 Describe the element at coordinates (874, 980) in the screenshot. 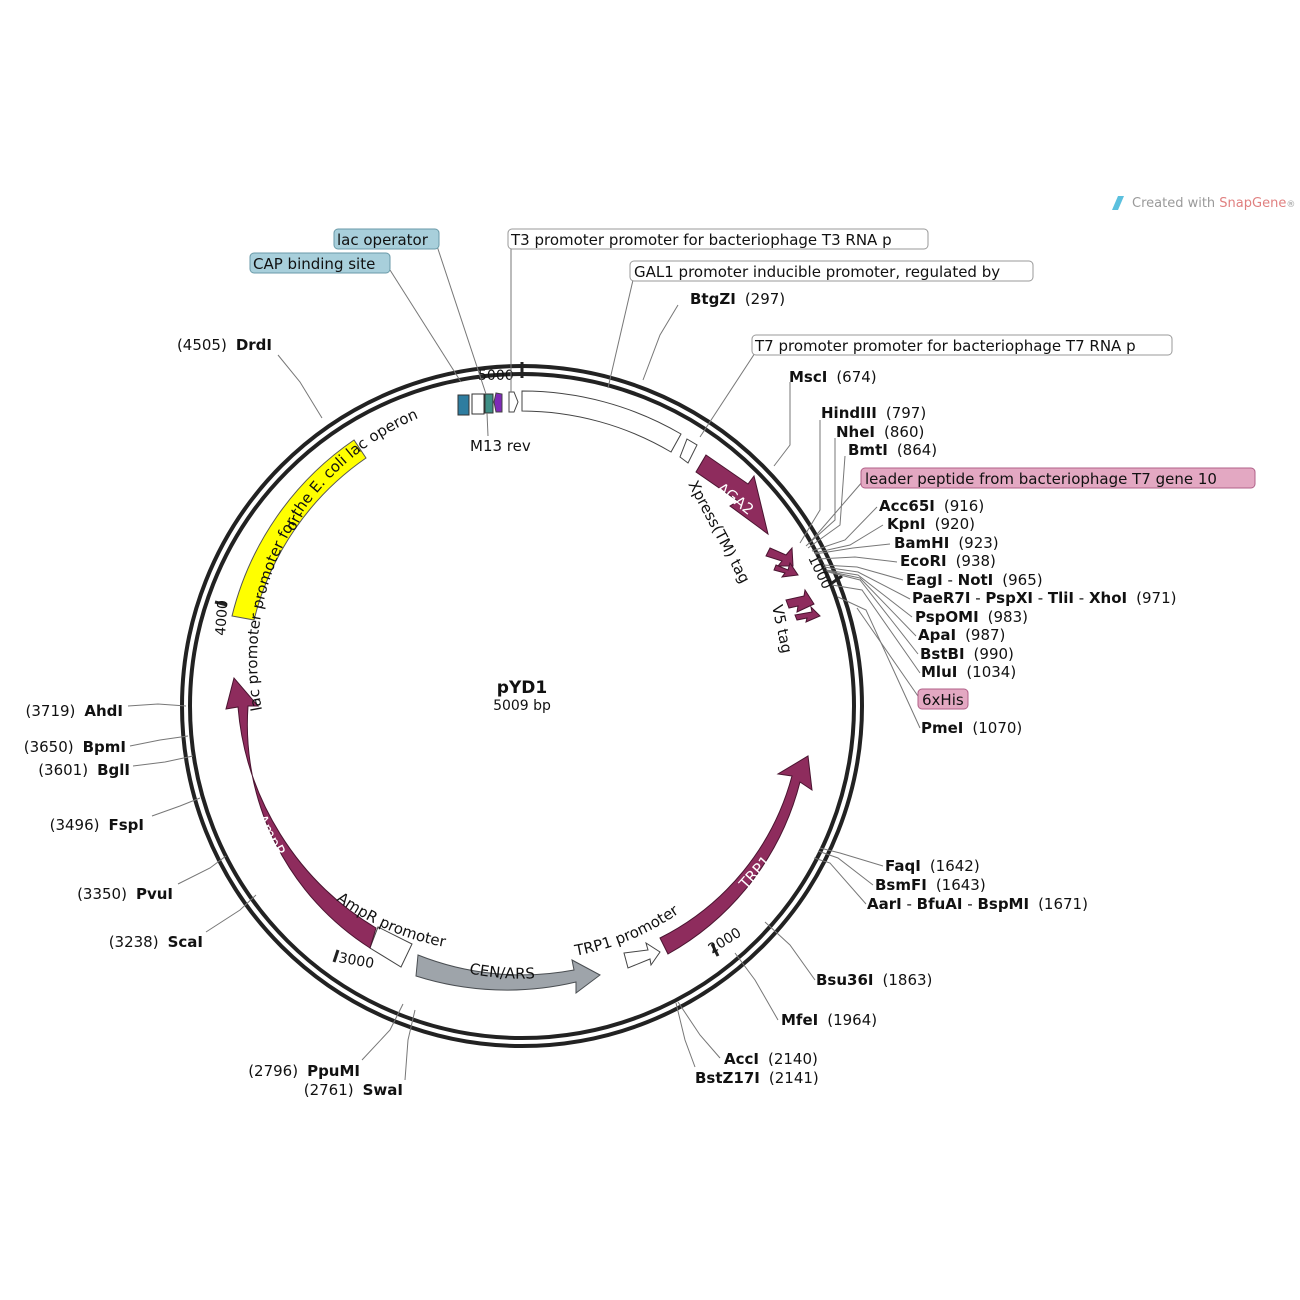

I see `site-bsu36i: Bsu36I (1863)` at that location.